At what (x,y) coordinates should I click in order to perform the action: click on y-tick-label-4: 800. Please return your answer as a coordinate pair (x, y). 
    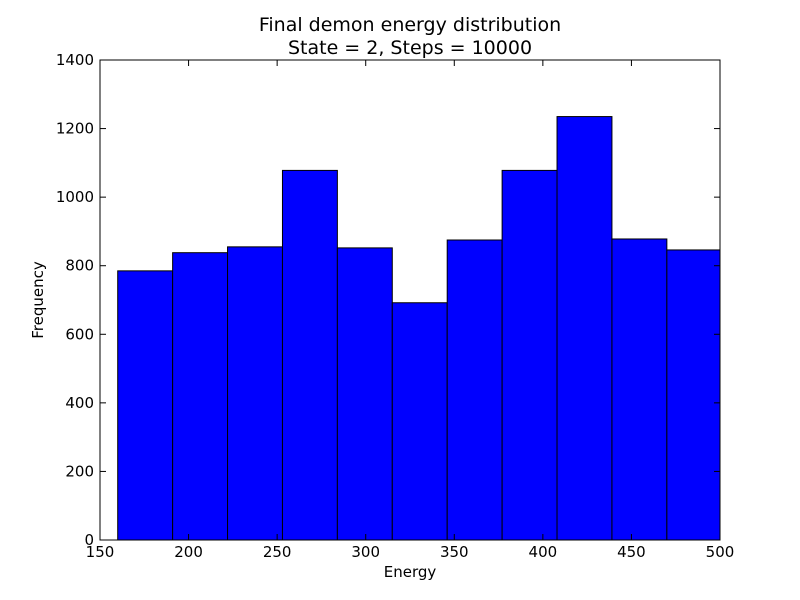
    Looking at the image, I should click on (79, 266).